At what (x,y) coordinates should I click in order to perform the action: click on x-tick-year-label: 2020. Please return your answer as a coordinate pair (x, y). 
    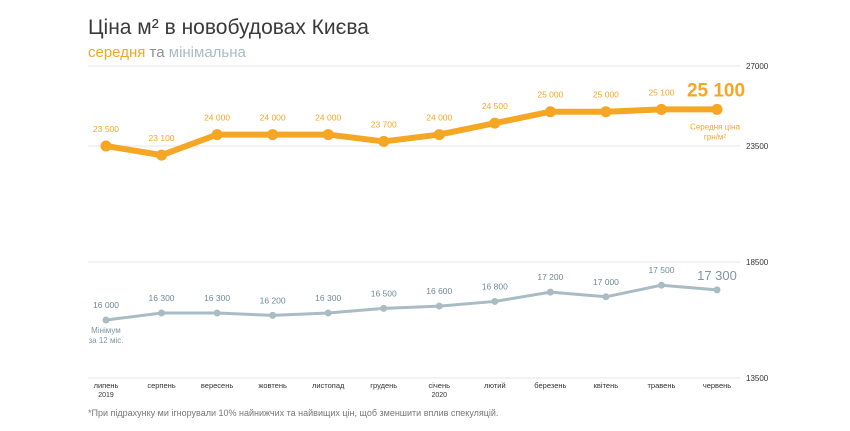
    Looking at the image, I should click on (439, 395).